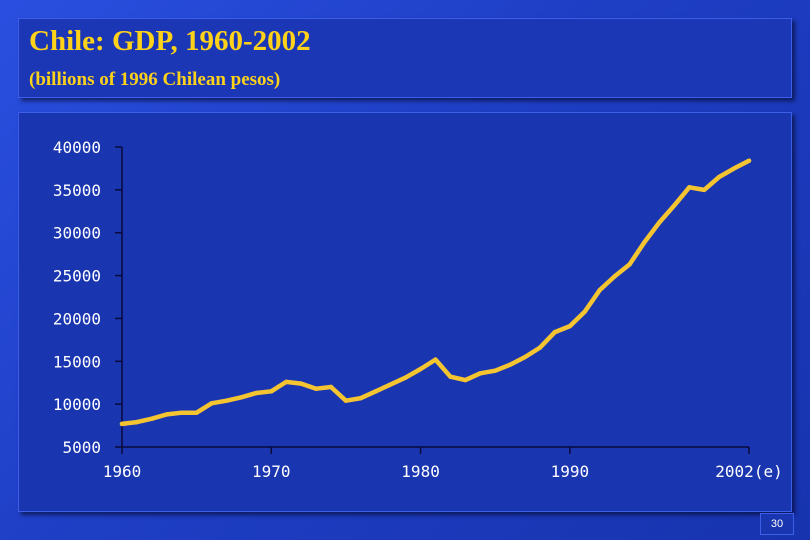 This screenshot has width=810, height=540. What do you see at coordinates (777, 524) in the screenshot?
I see `page-number: 30` at bounding box center [777, 524].